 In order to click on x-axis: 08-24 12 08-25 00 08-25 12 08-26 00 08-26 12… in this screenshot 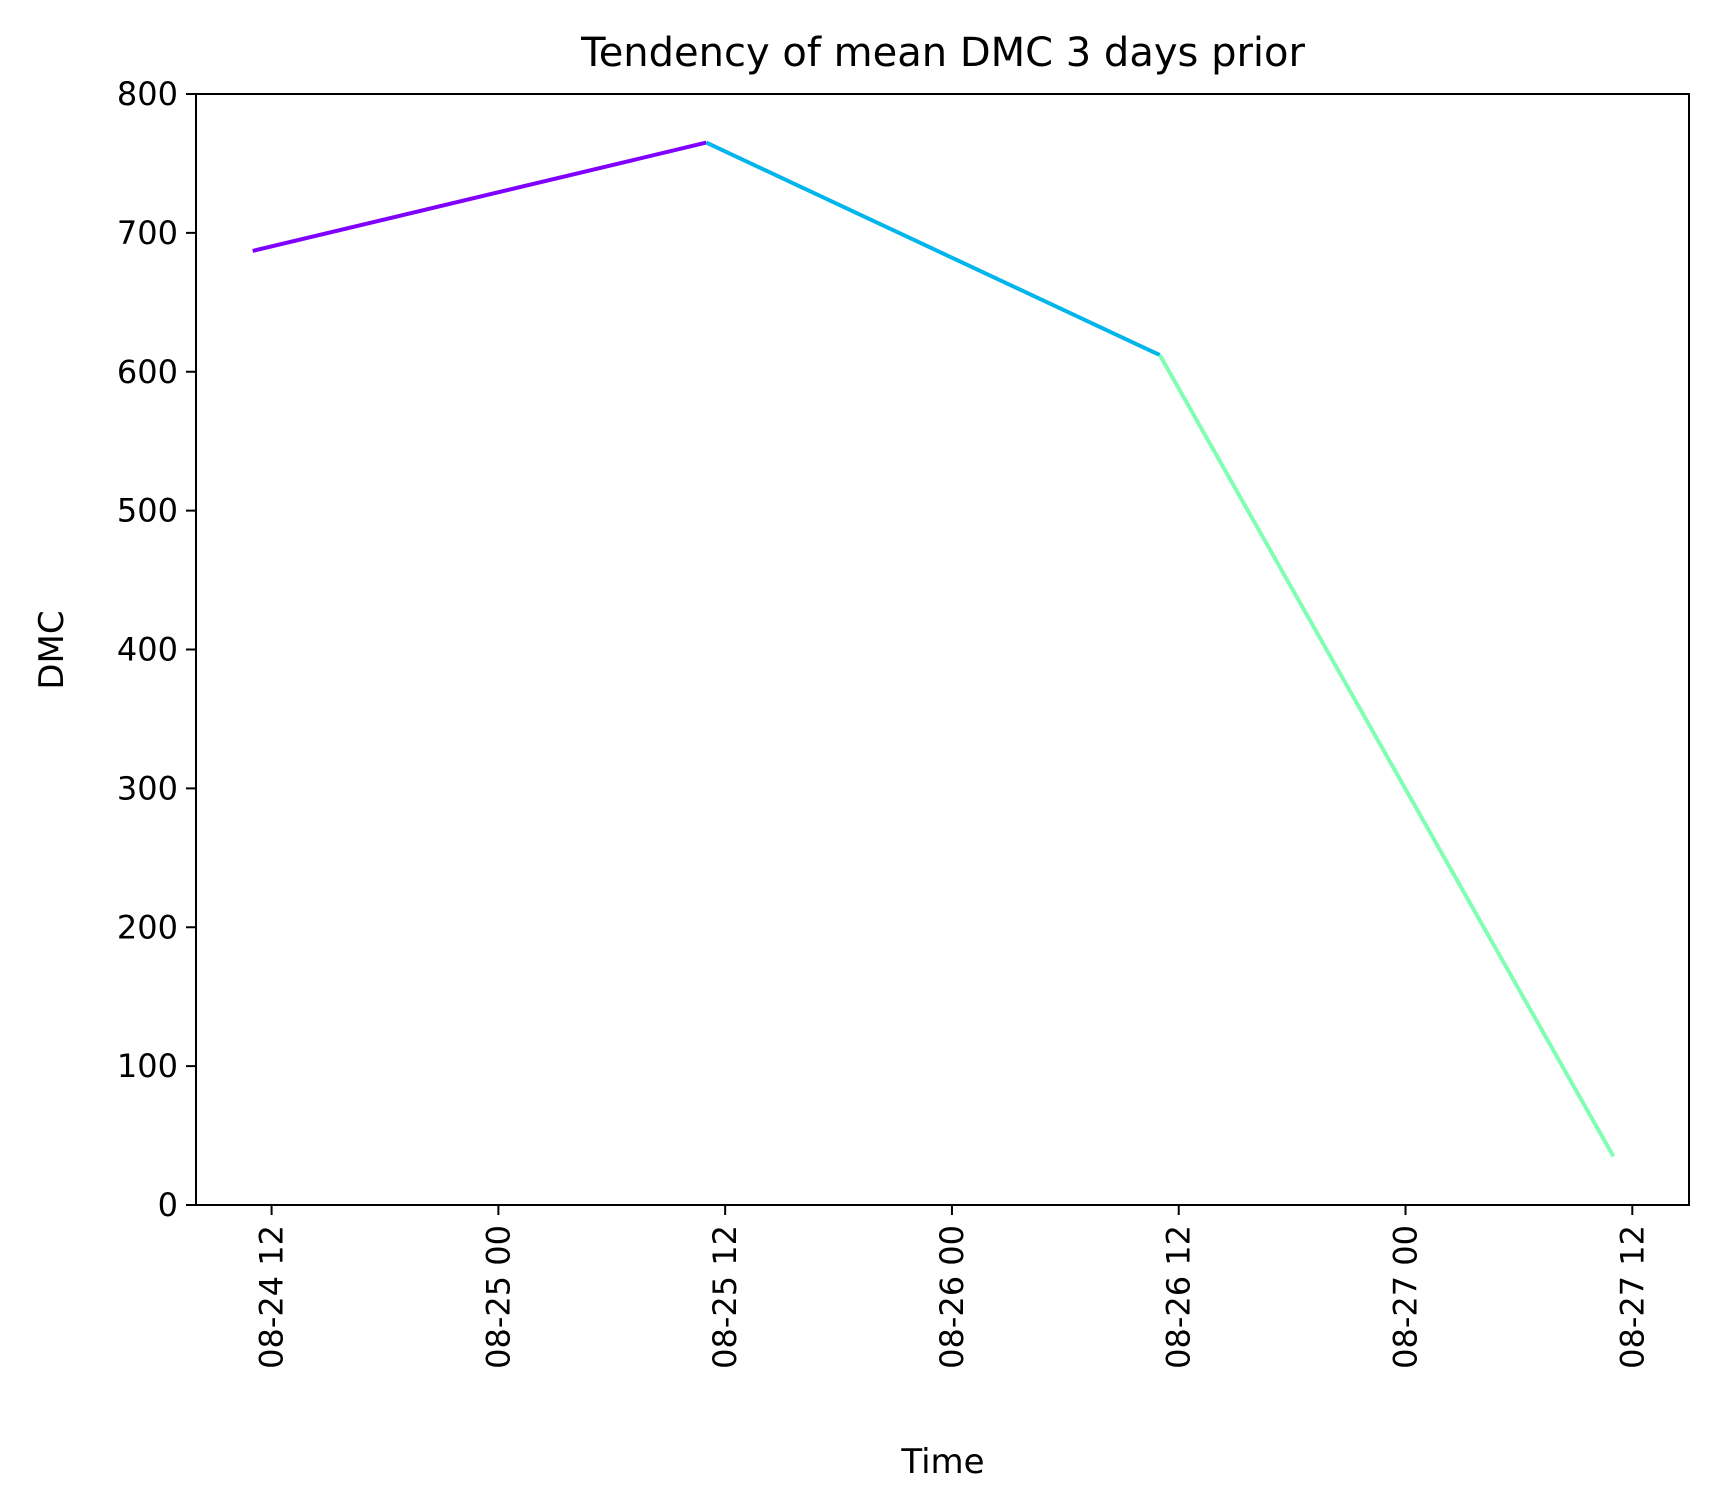, I will do `click(952, 1287)`.